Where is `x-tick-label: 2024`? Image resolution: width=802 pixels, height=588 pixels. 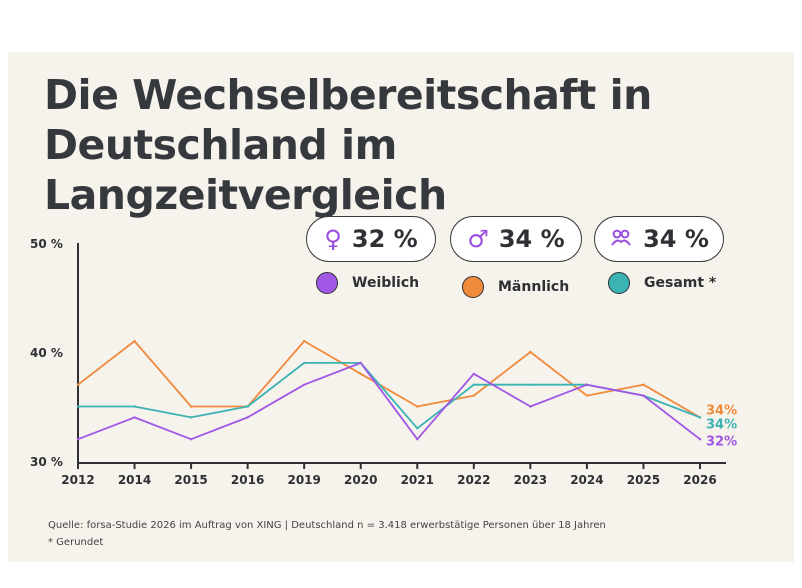
x-tick-label: 2024 is located at coordinates (586, 480).